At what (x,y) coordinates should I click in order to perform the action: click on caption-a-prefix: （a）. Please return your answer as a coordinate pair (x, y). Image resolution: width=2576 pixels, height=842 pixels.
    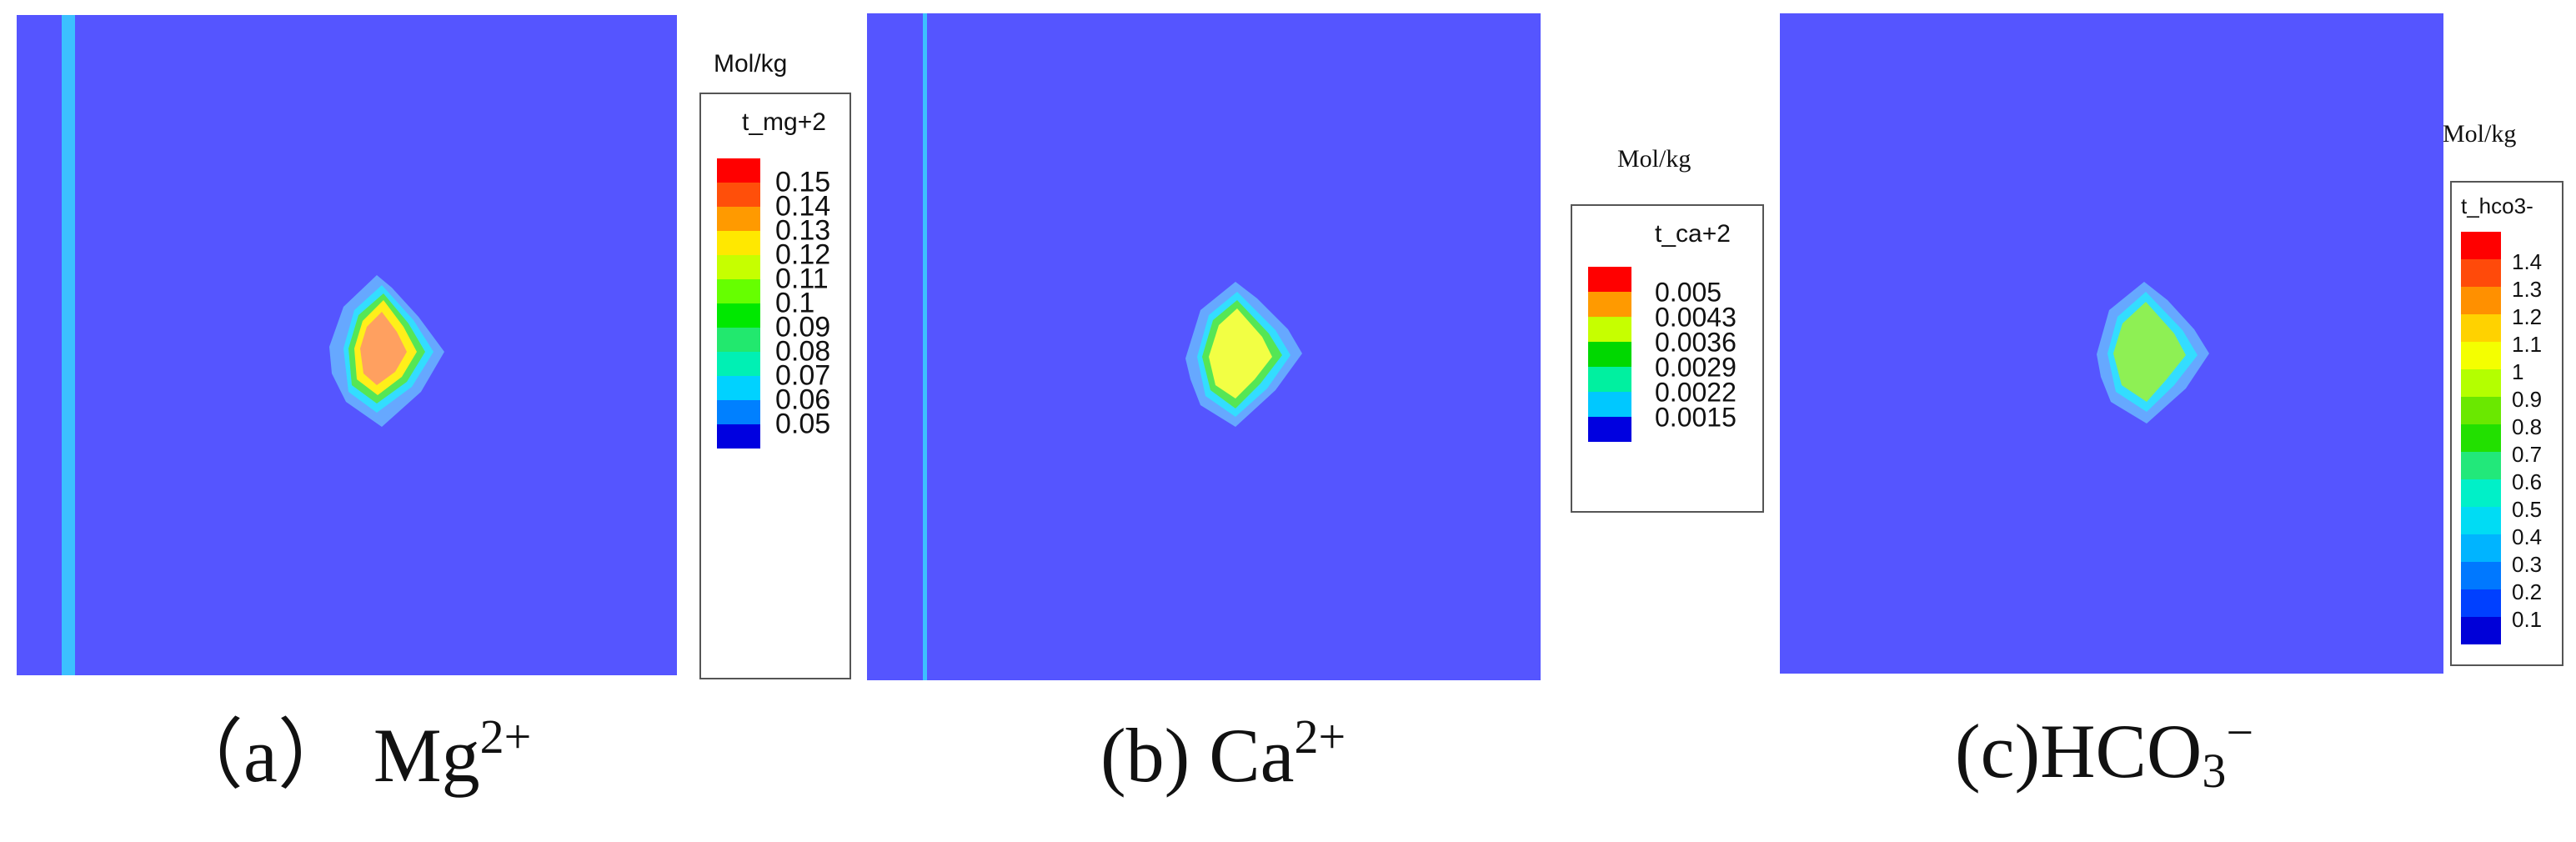
    Looking at the image, I should click on (260, 755).